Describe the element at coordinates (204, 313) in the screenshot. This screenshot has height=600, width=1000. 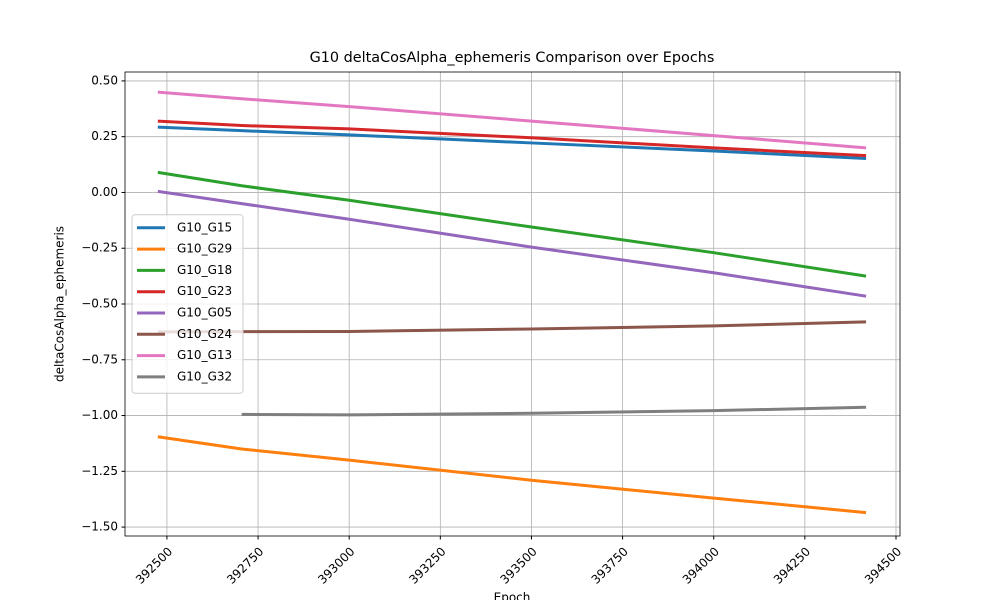
I see `legend-label: G10_G05` at that location.